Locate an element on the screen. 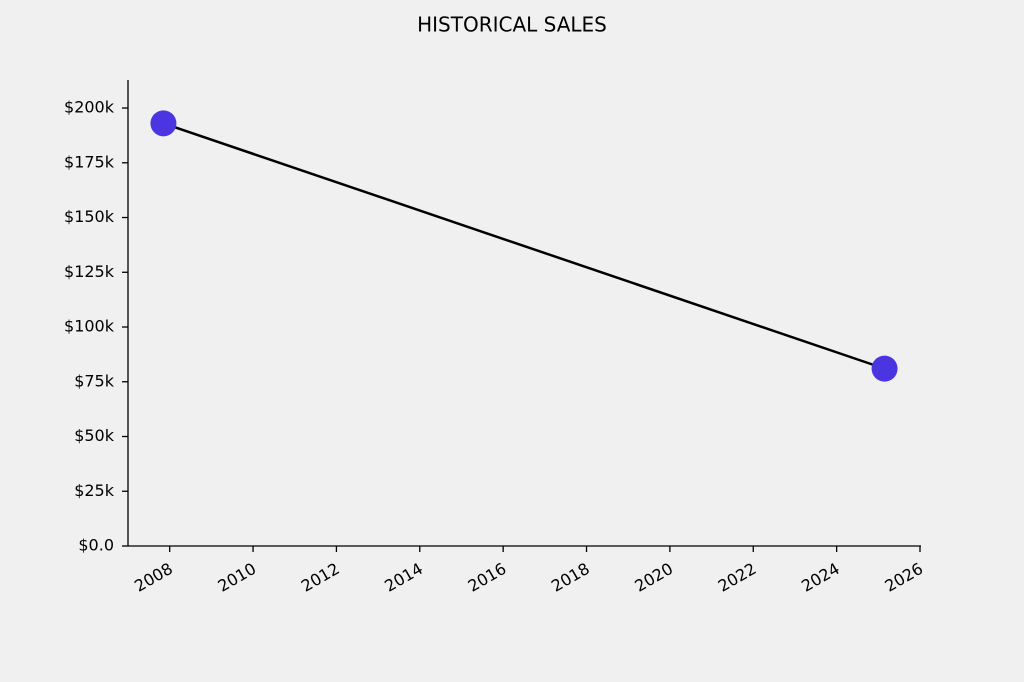 The width and height of the screenshot is (1024, 682). y-tick-label: $200k is located at coordinates (89, 107).